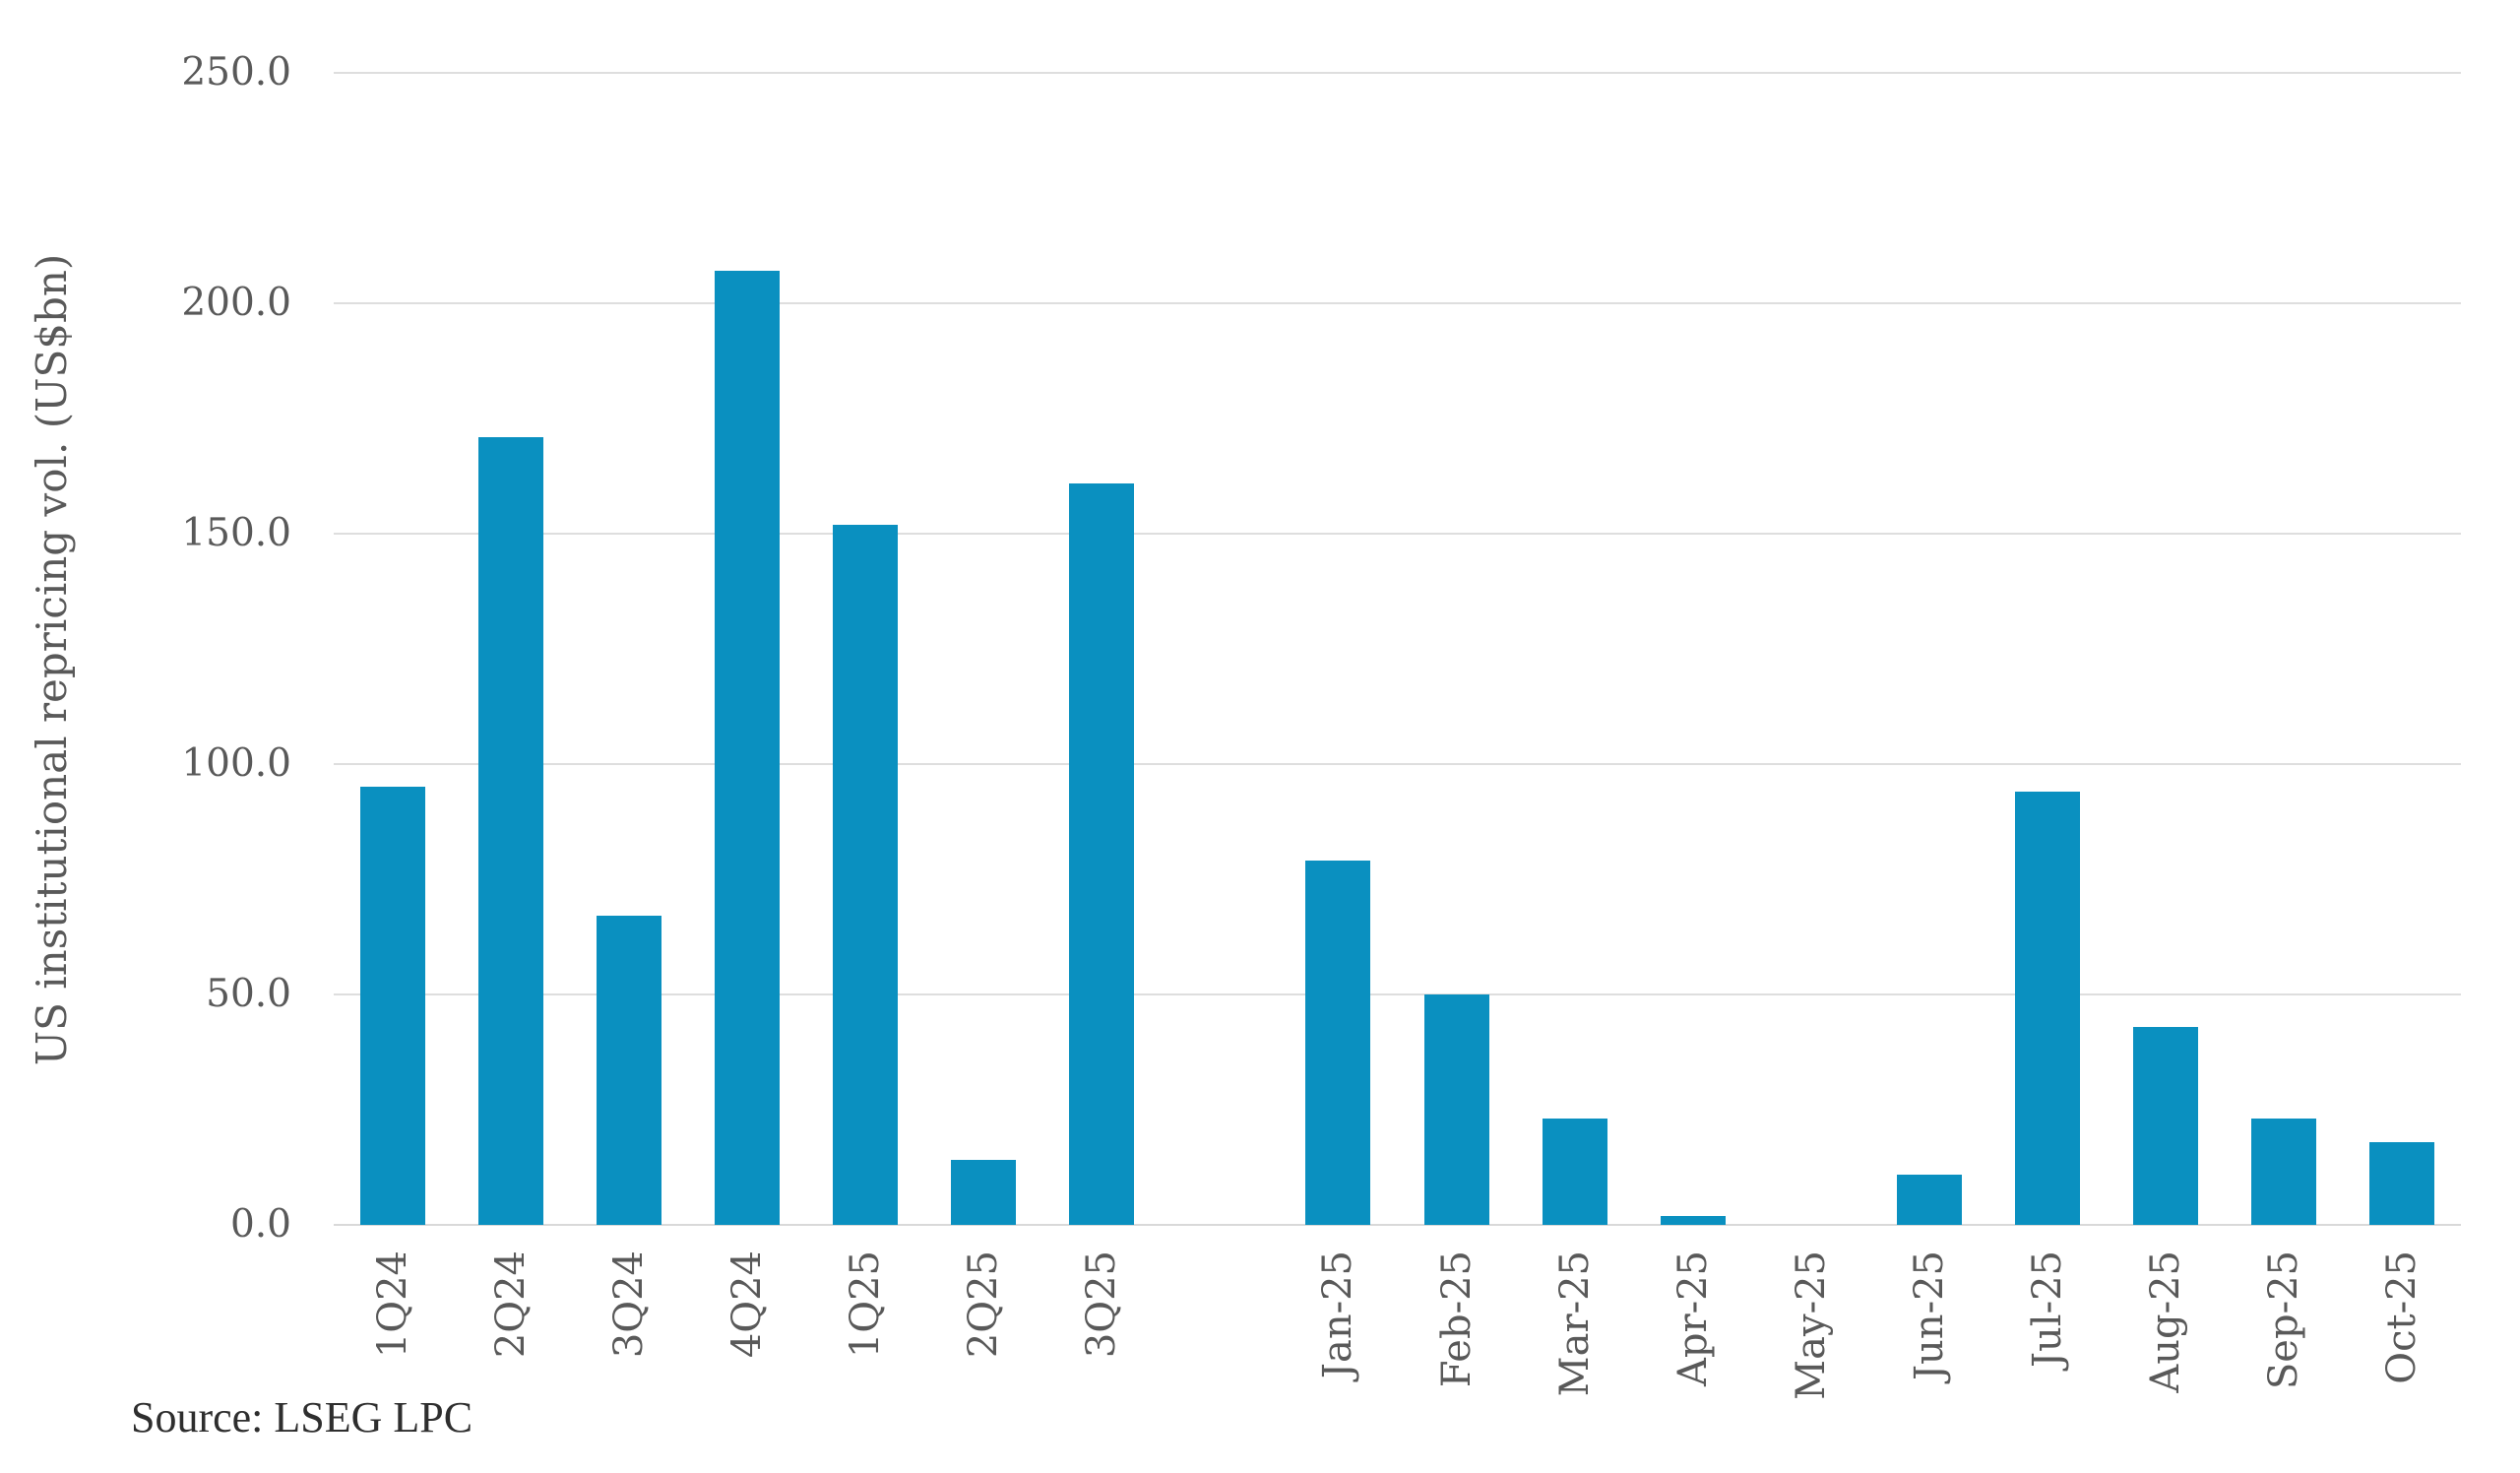 This screenshot has height=1473, width=2520. What do you see at coordinates (511, 1304) in the screenshot?
I see `x-axis-label-2Q24: 2Q24` at bounding box center [511, 1304].